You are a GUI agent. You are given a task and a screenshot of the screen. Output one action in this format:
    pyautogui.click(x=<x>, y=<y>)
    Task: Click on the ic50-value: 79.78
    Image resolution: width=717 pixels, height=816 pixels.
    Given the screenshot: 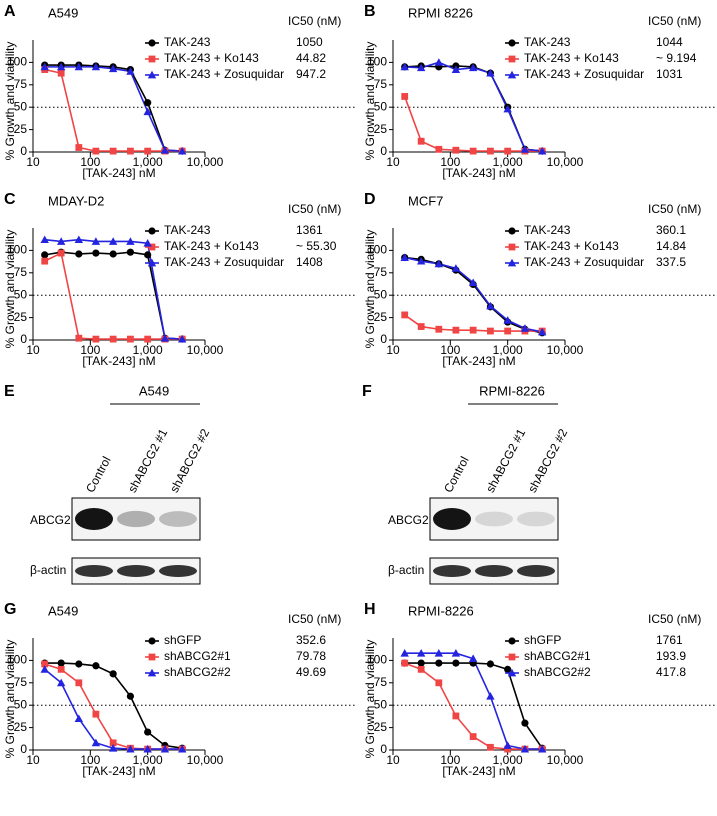 What is the action you would take?
    pyautogui.click(x=311, y=656)
    